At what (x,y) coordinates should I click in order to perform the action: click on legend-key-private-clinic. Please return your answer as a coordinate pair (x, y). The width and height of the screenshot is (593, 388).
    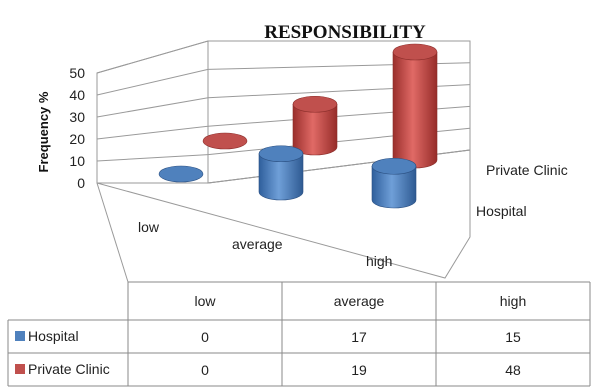
    Looking at the image, I should click on (20, 369).